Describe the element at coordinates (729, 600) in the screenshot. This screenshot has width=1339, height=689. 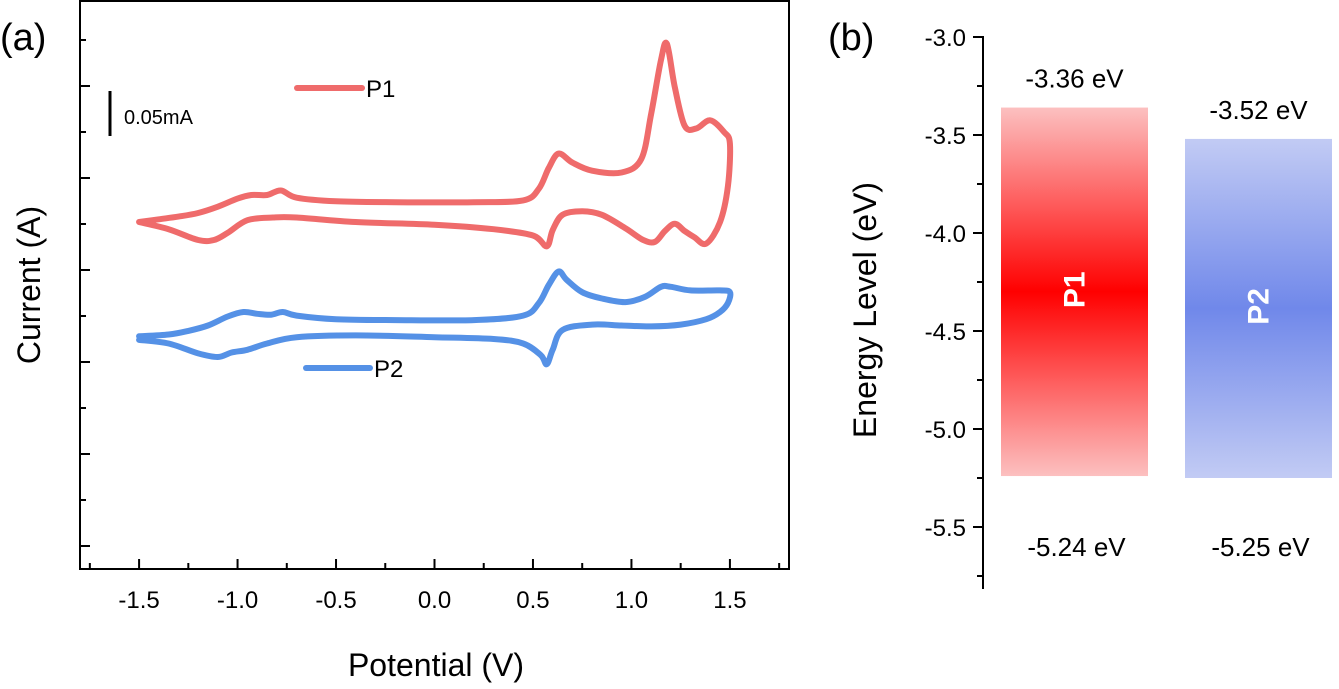
I see `x-tick-label: 1.5` at that location.